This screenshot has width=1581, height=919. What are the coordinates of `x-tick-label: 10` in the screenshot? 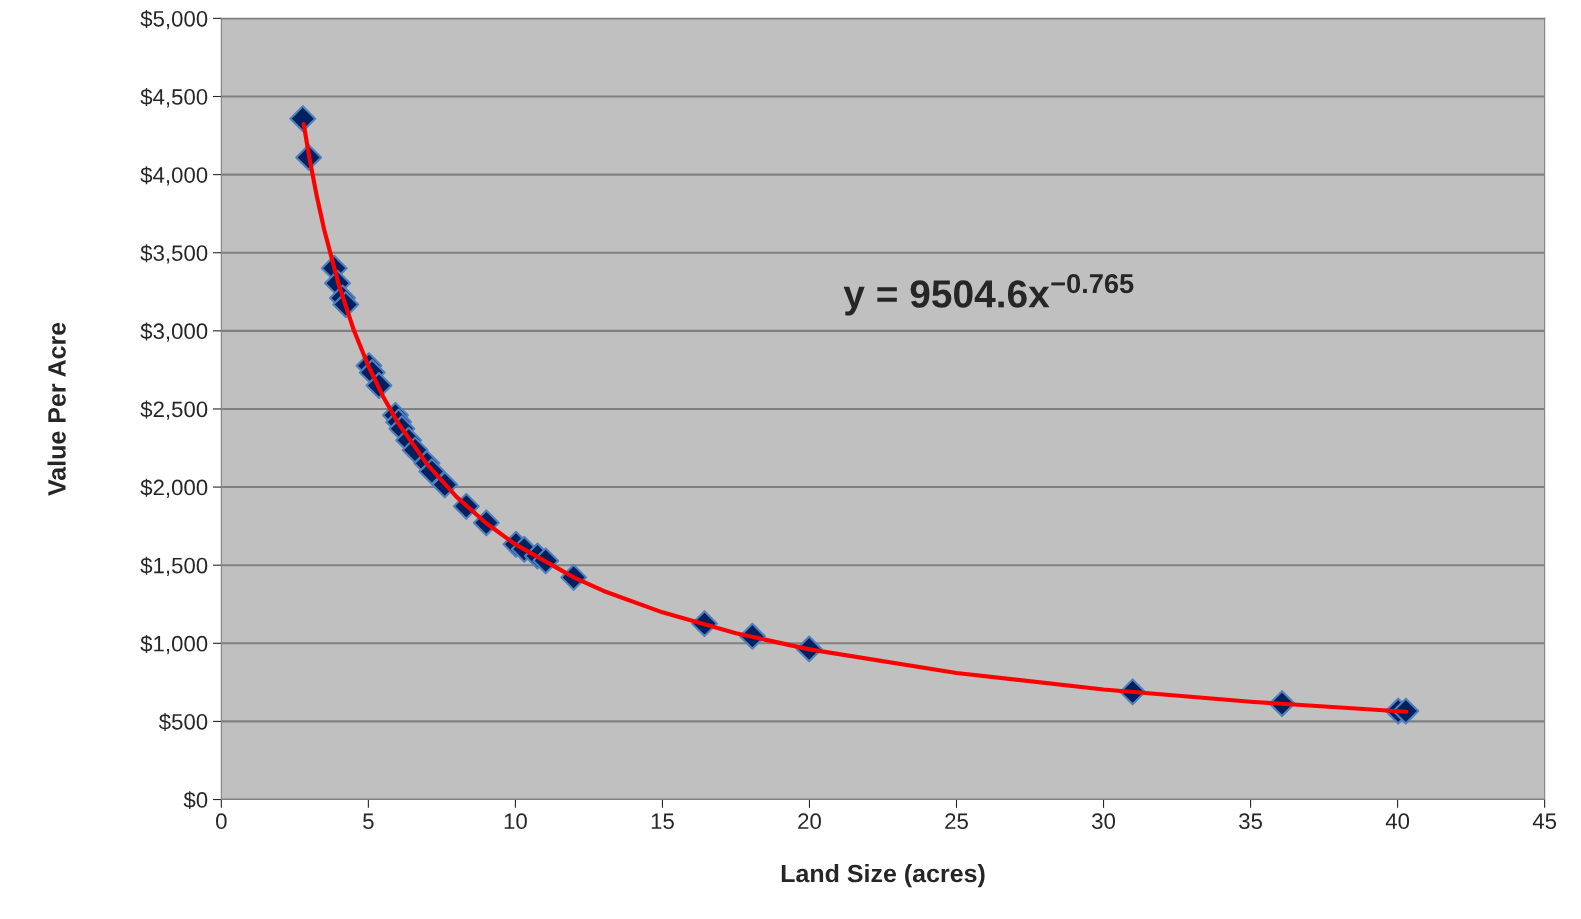 It's located at (515, 821).